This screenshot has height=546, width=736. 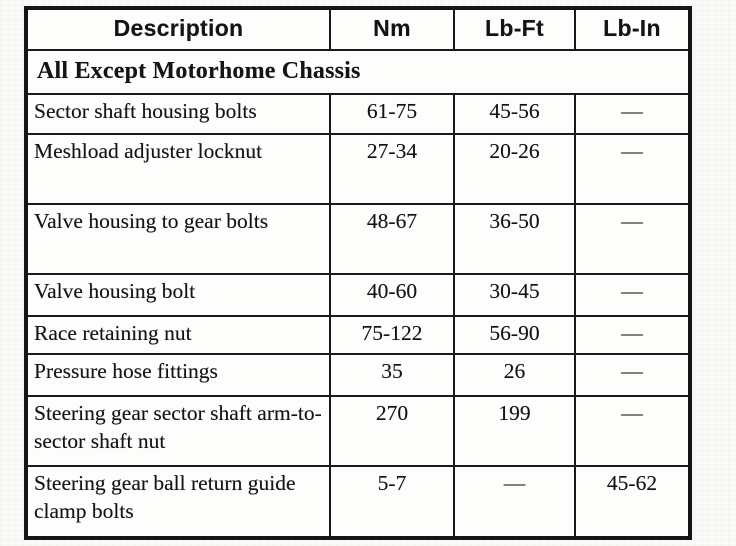 I want to click on nm-cell: 75-122, so click(x=392, y=335).